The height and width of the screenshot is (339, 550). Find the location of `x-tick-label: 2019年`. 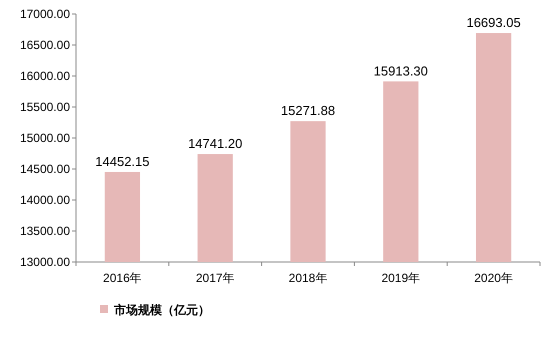

x-tick-label: 2019年 is located at coordinates (400, 278).